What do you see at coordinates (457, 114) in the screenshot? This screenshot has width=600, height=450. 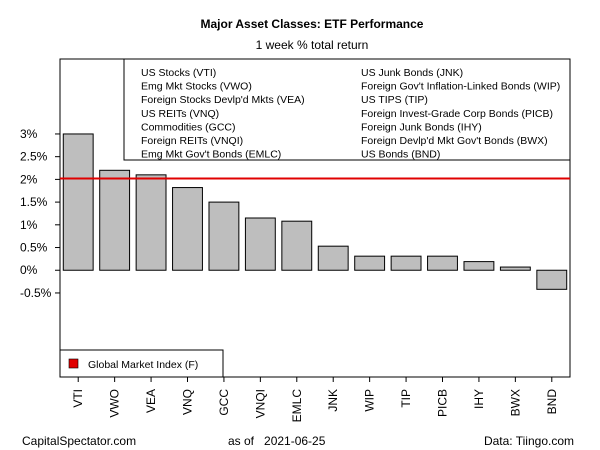 I see `legend-entry: Foreign Invest-Grade Corp Bonds (PICB)` at bounding box center [457, 114].